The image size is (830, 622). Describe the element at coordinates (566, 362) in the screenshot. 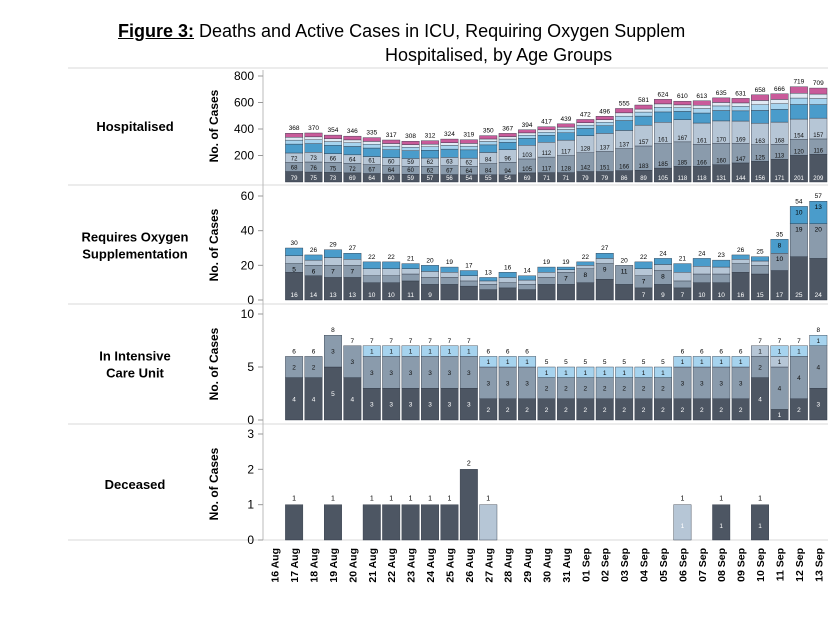

I see `total-label: 5` at that location.